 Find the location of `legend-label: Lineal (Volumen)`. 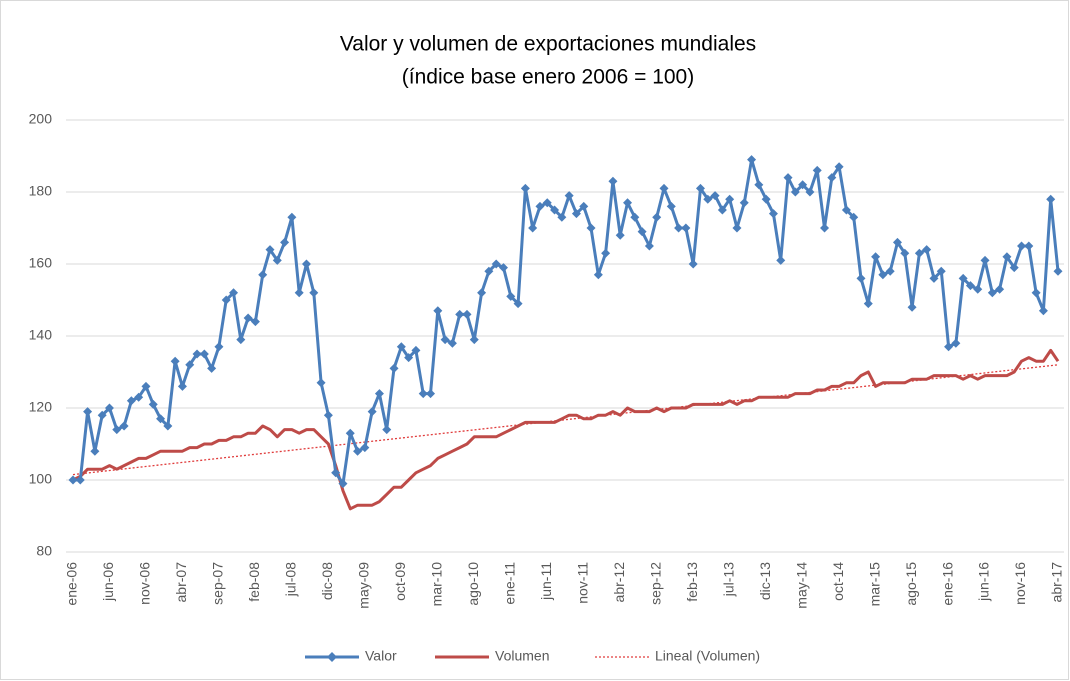

legend-label: Lineal (Volumen) is located at coordinates (707, 656).